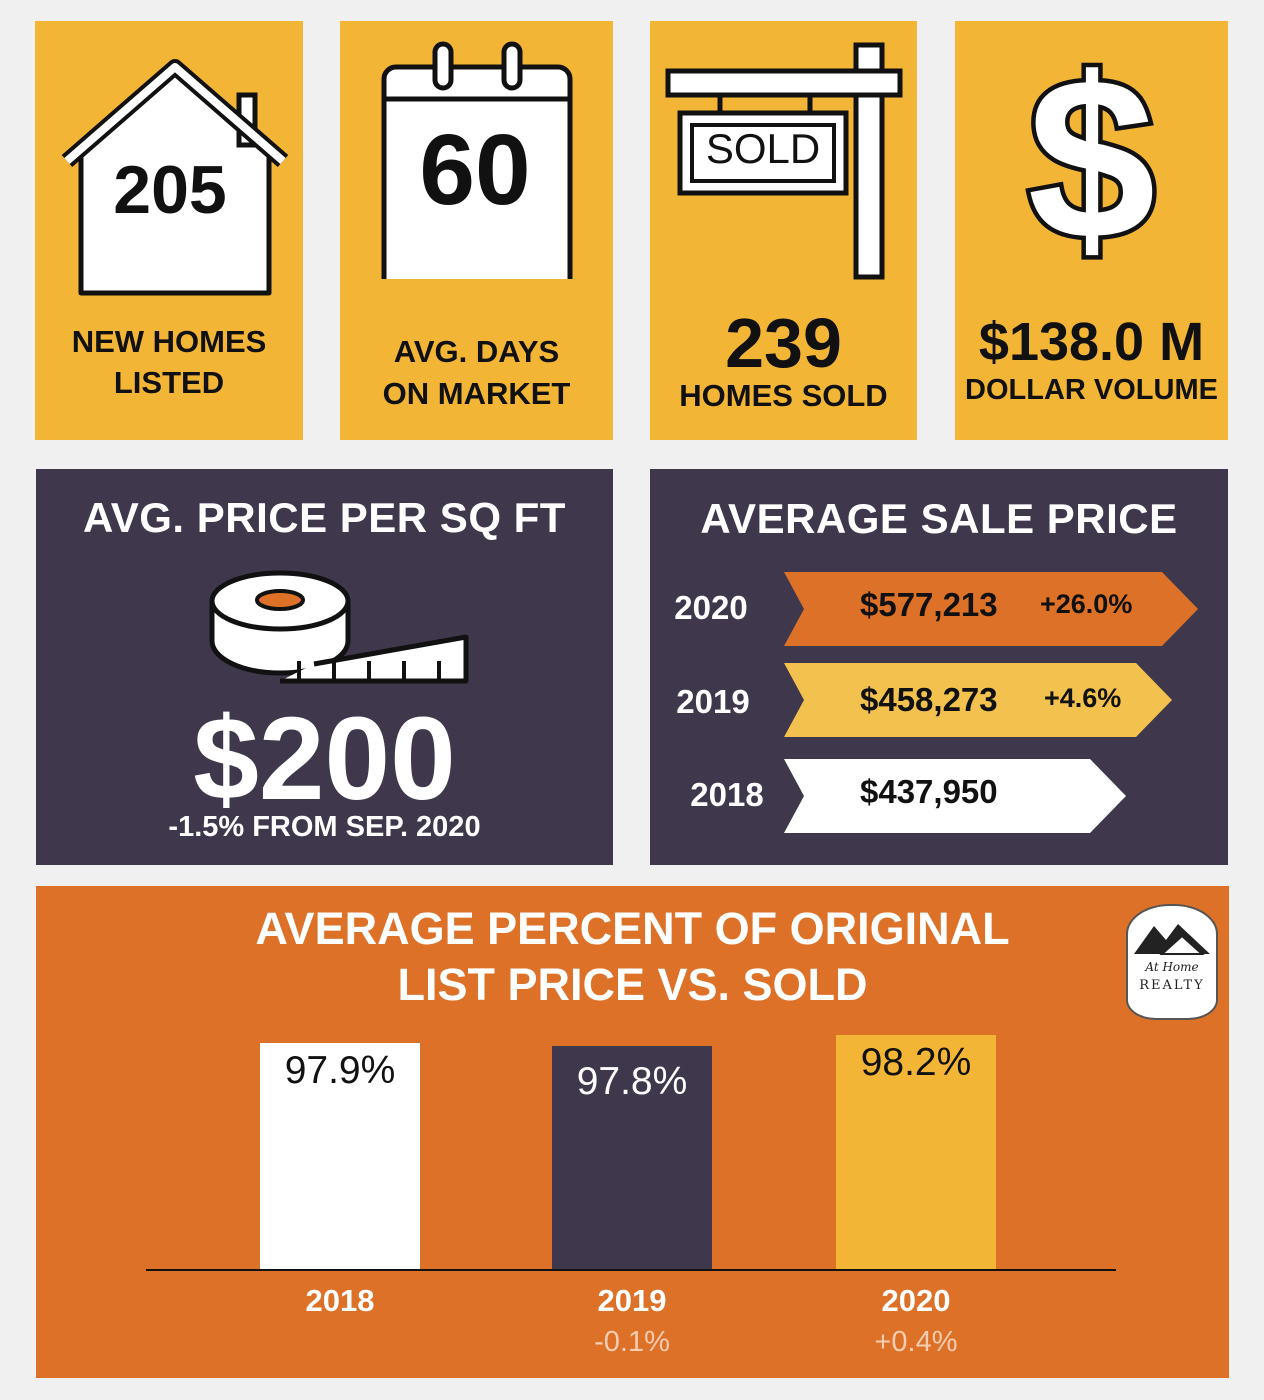  Describe the element at coordinates (631, 1270) in the screenshot. I see `chart-axis` at that location.